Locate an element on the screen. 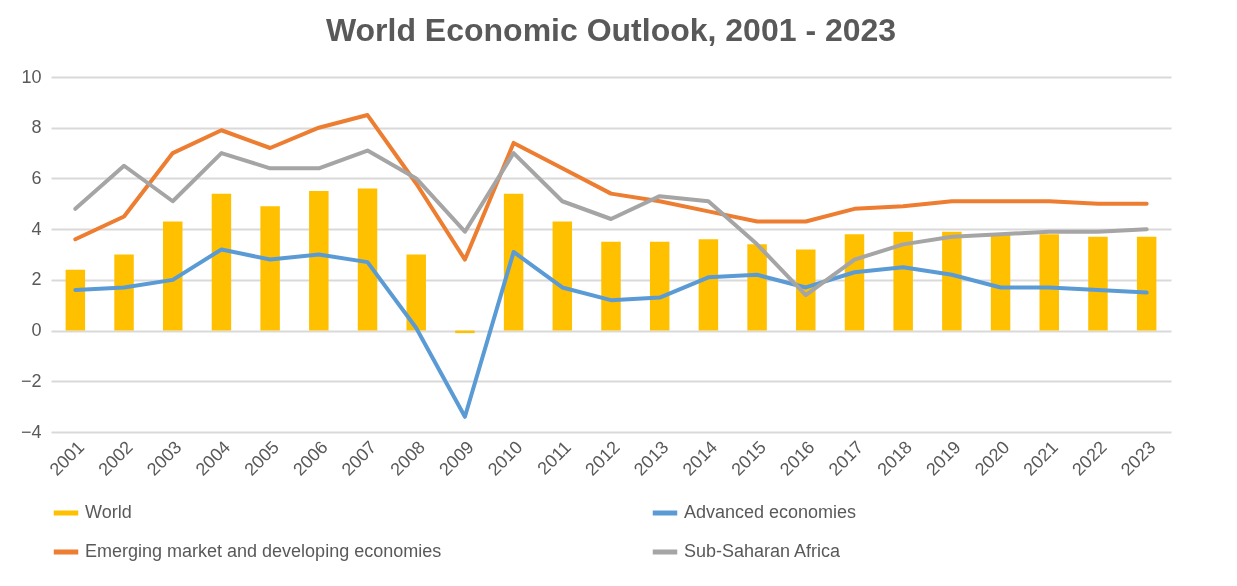  y-tick-label: −2 is located at coordinates (31, 380).